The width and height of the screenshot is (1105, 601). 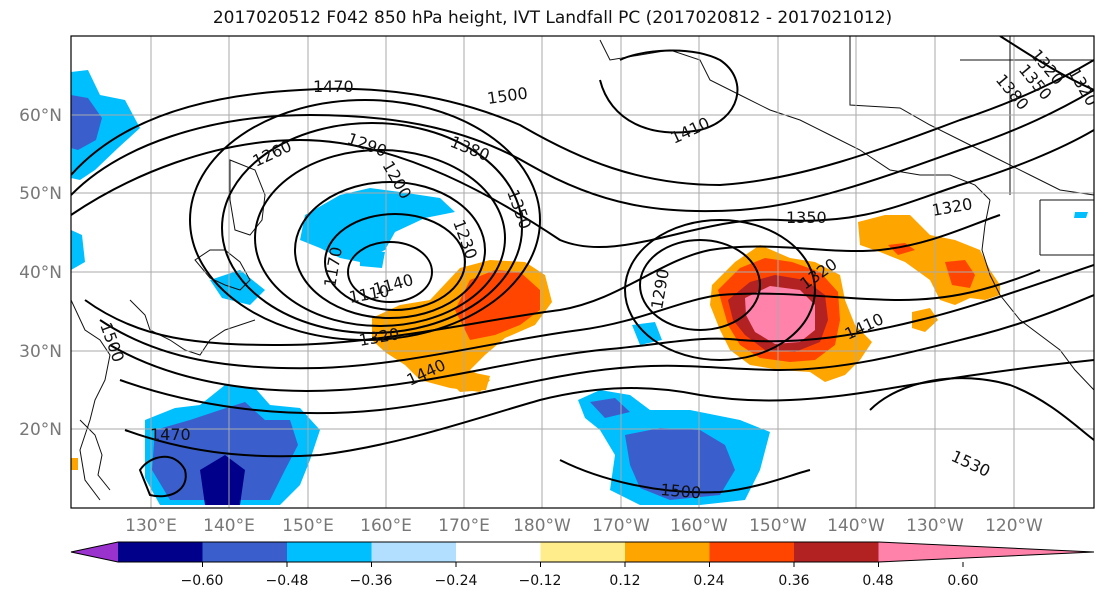 I want to click on colorbar-tick-label: 0.60, so click(x=962, y=581).